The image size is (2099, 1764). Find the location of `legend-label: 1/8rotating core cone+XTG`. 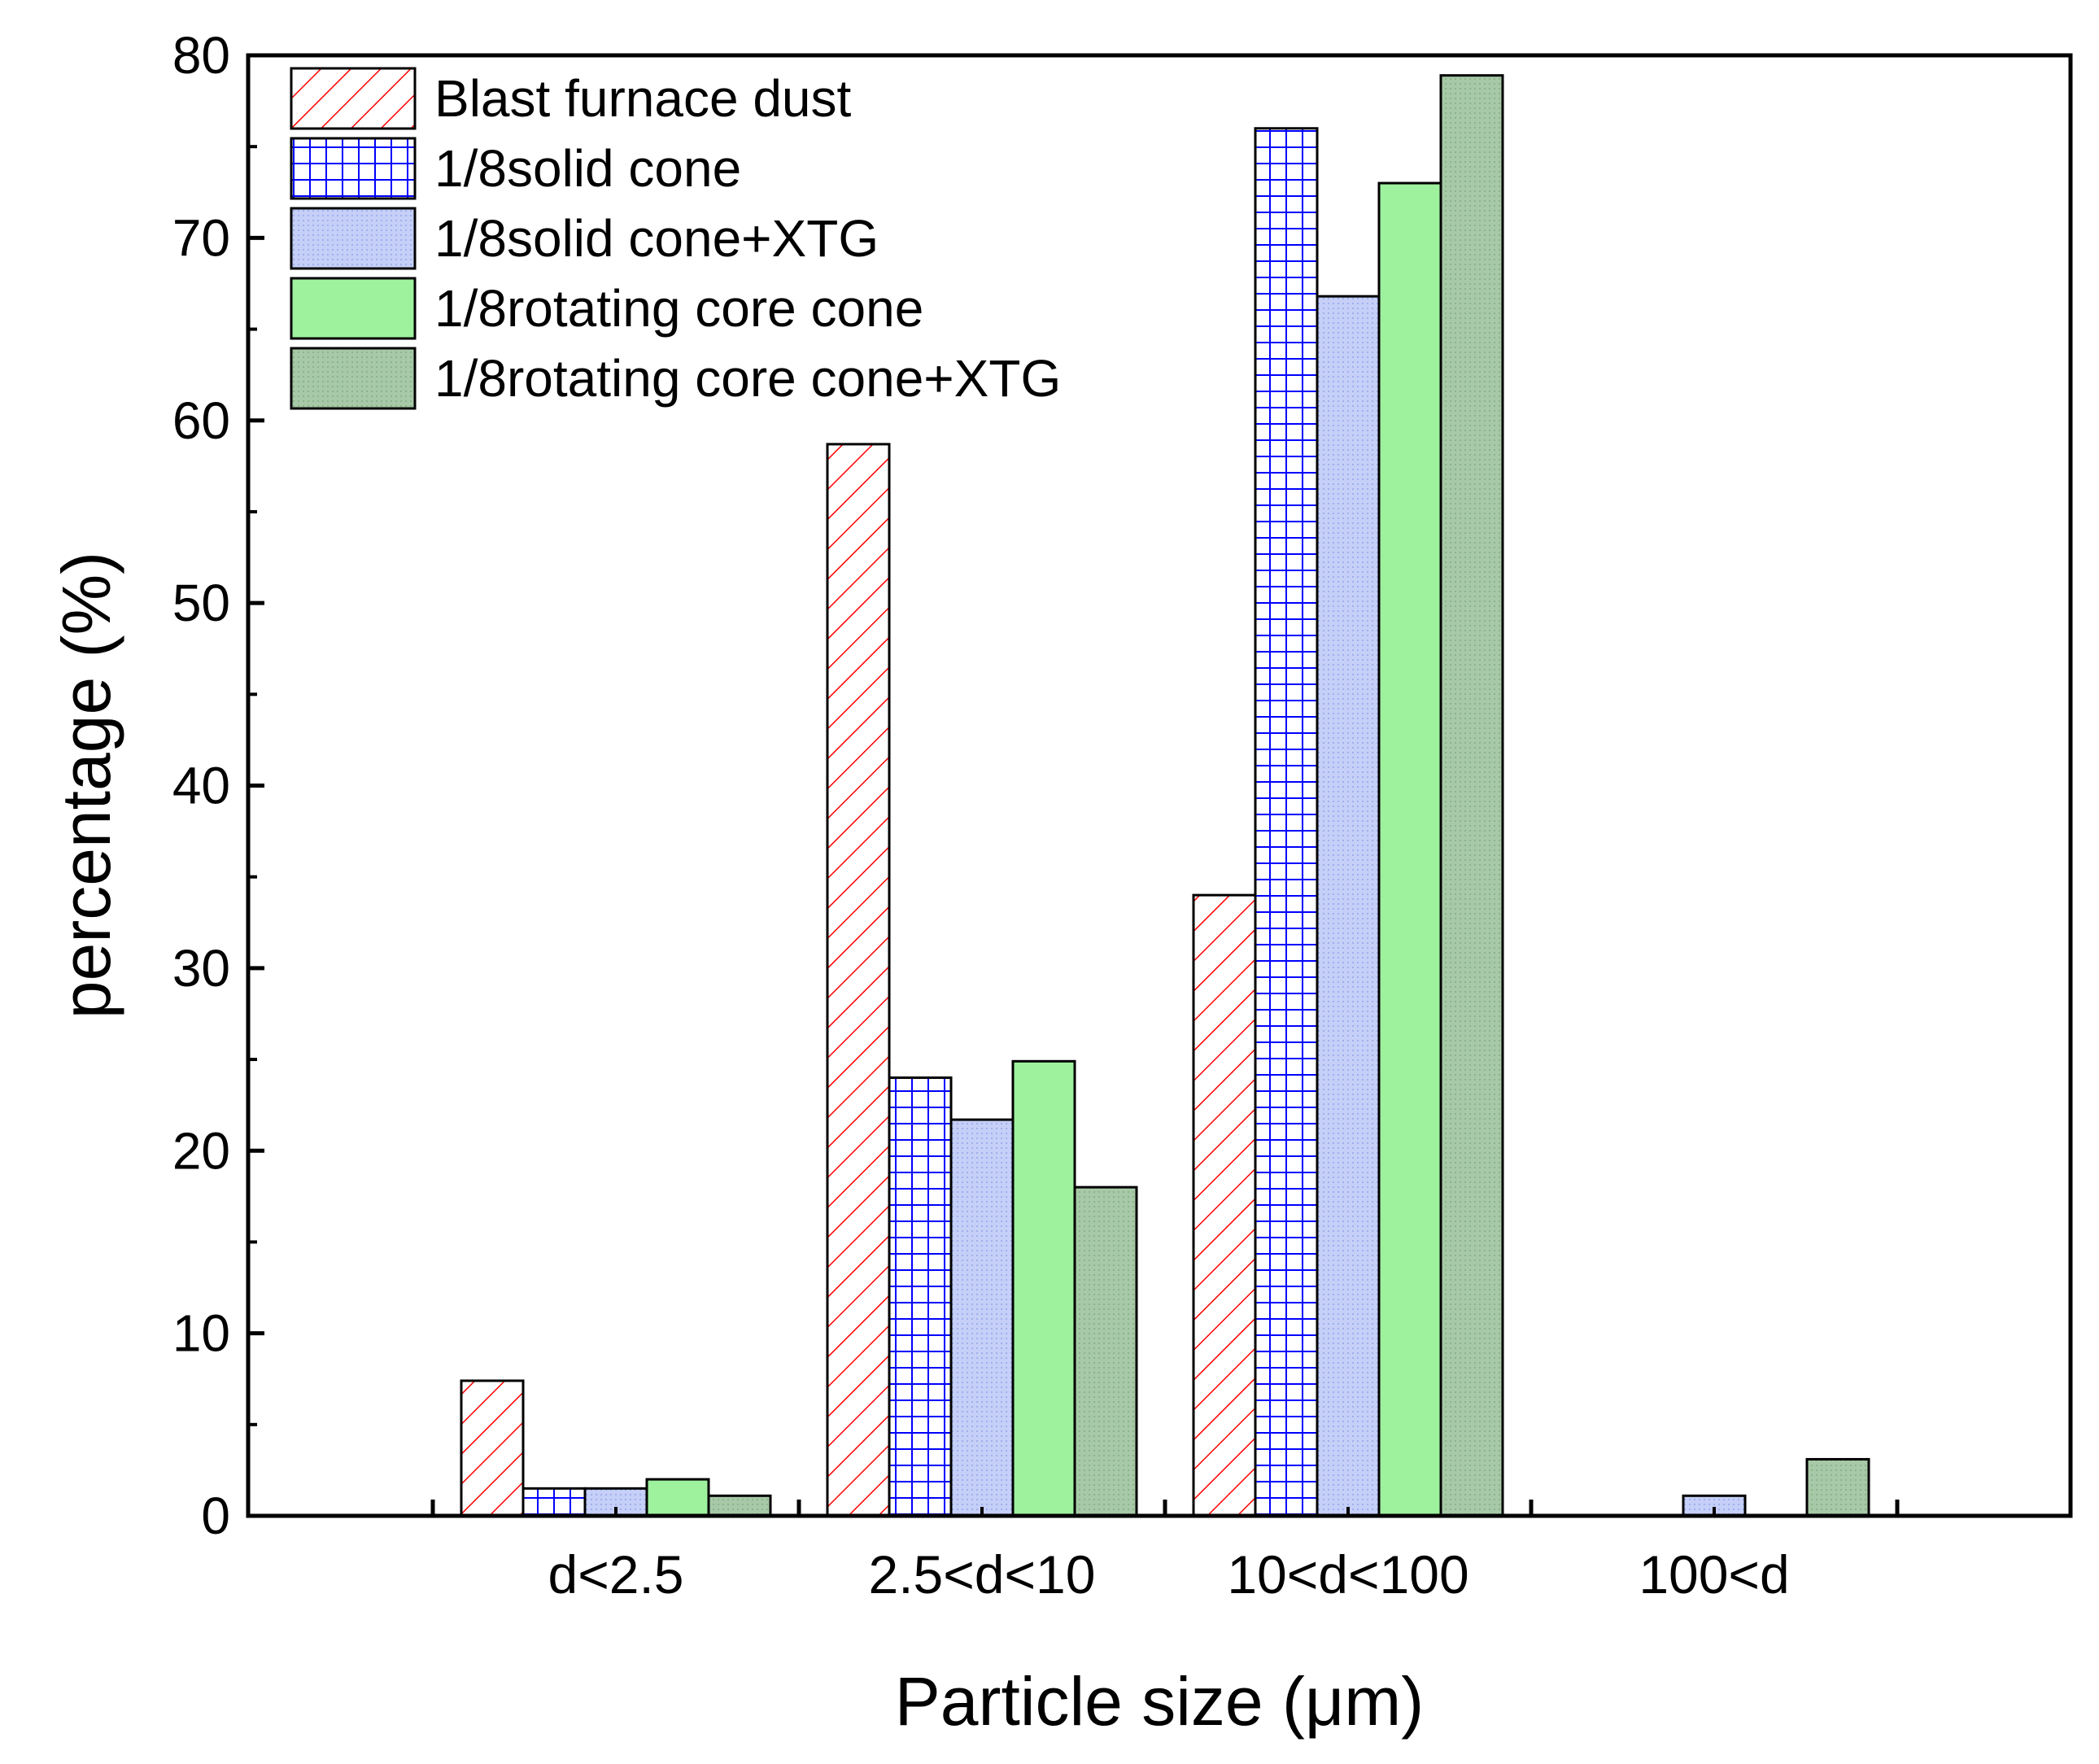

legend-label: 1/8rotating core cone+XTG is located at coordinates (747, 378).